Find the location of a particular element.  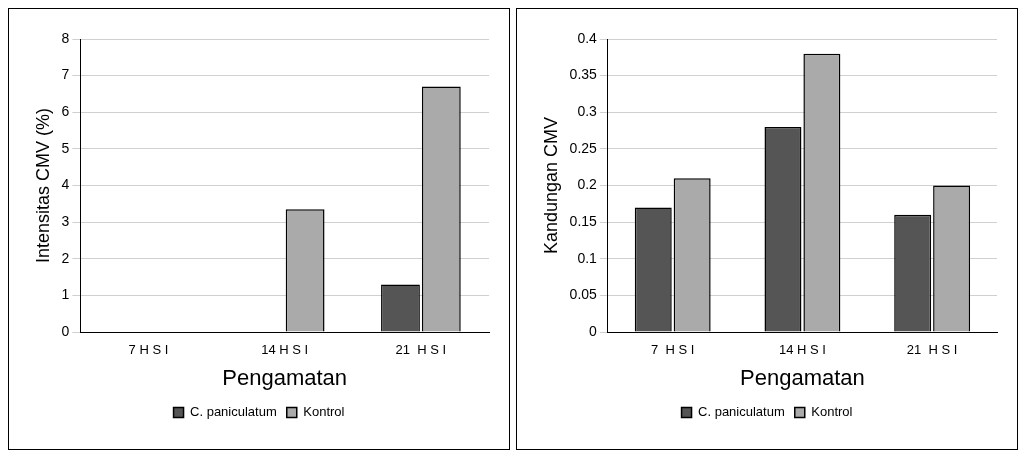

y-tick-label: 0.15 is located at coordinates (583, 220).